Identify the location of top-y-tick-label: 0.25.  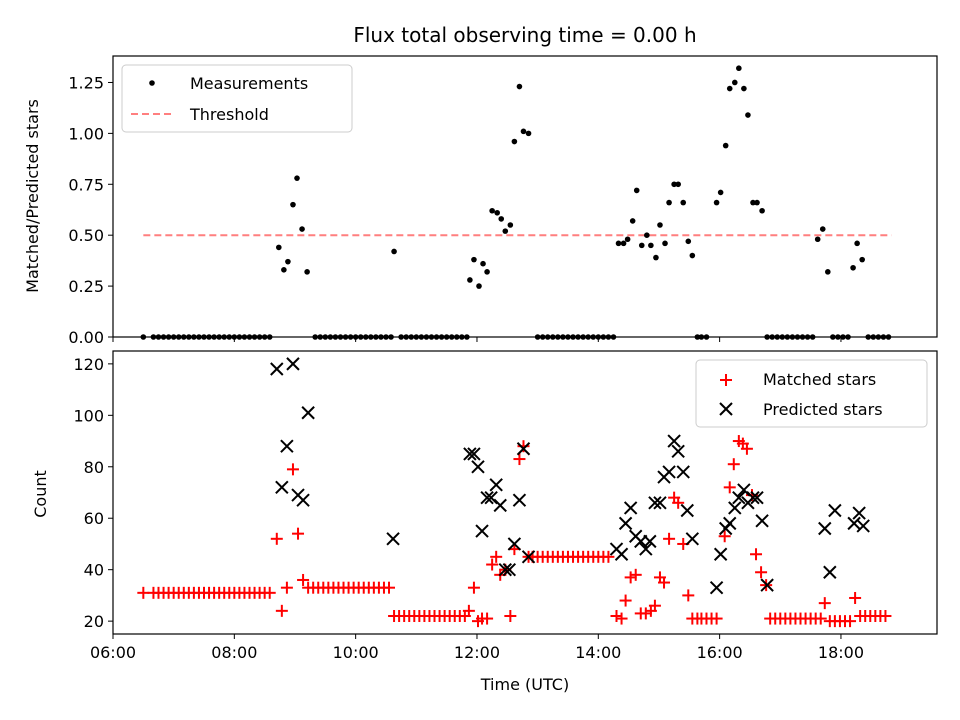
(86, 286).